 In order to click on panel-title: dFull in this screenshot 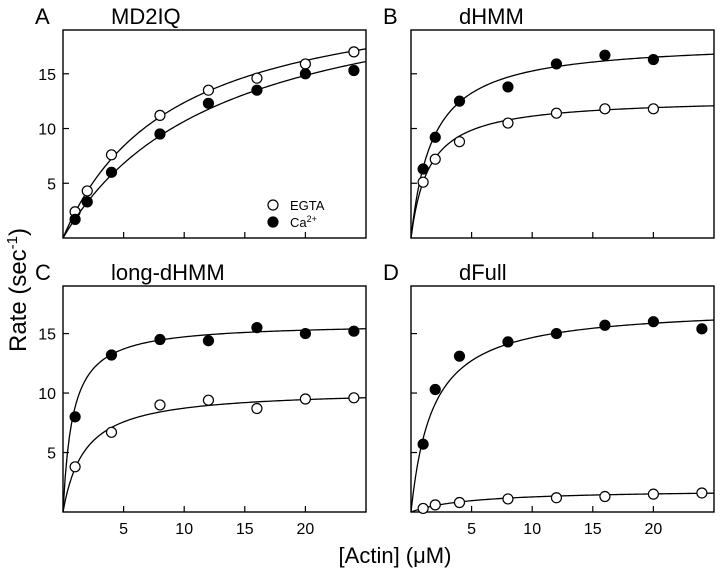, I will do `click(483, 272)`.